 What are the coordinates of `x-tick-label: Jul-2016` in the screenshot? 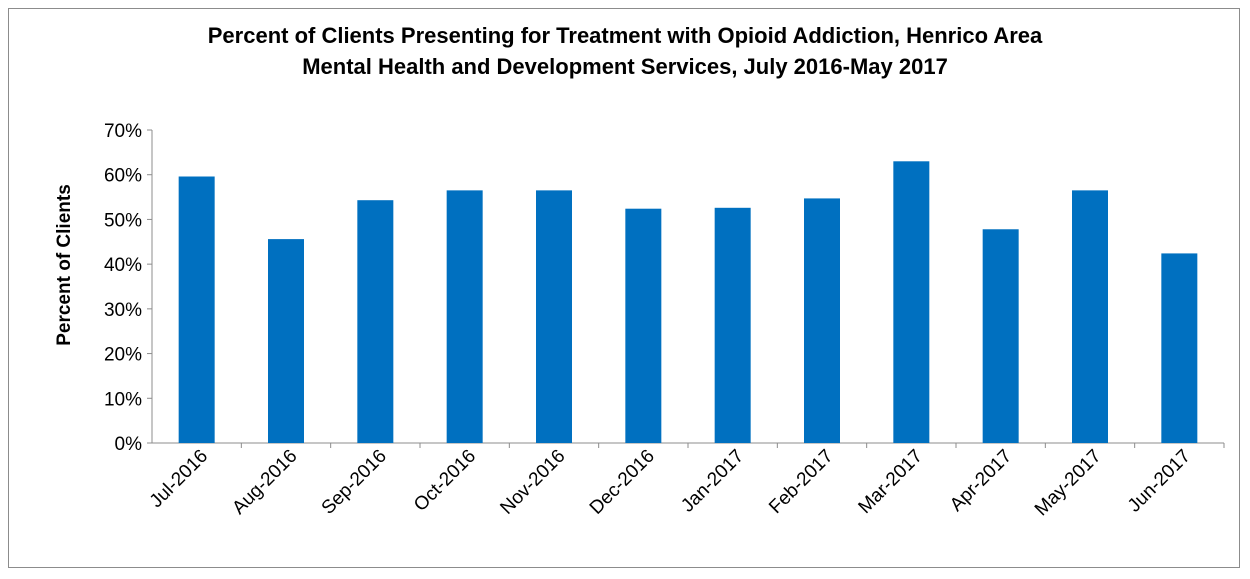 It's located at (179, 479).